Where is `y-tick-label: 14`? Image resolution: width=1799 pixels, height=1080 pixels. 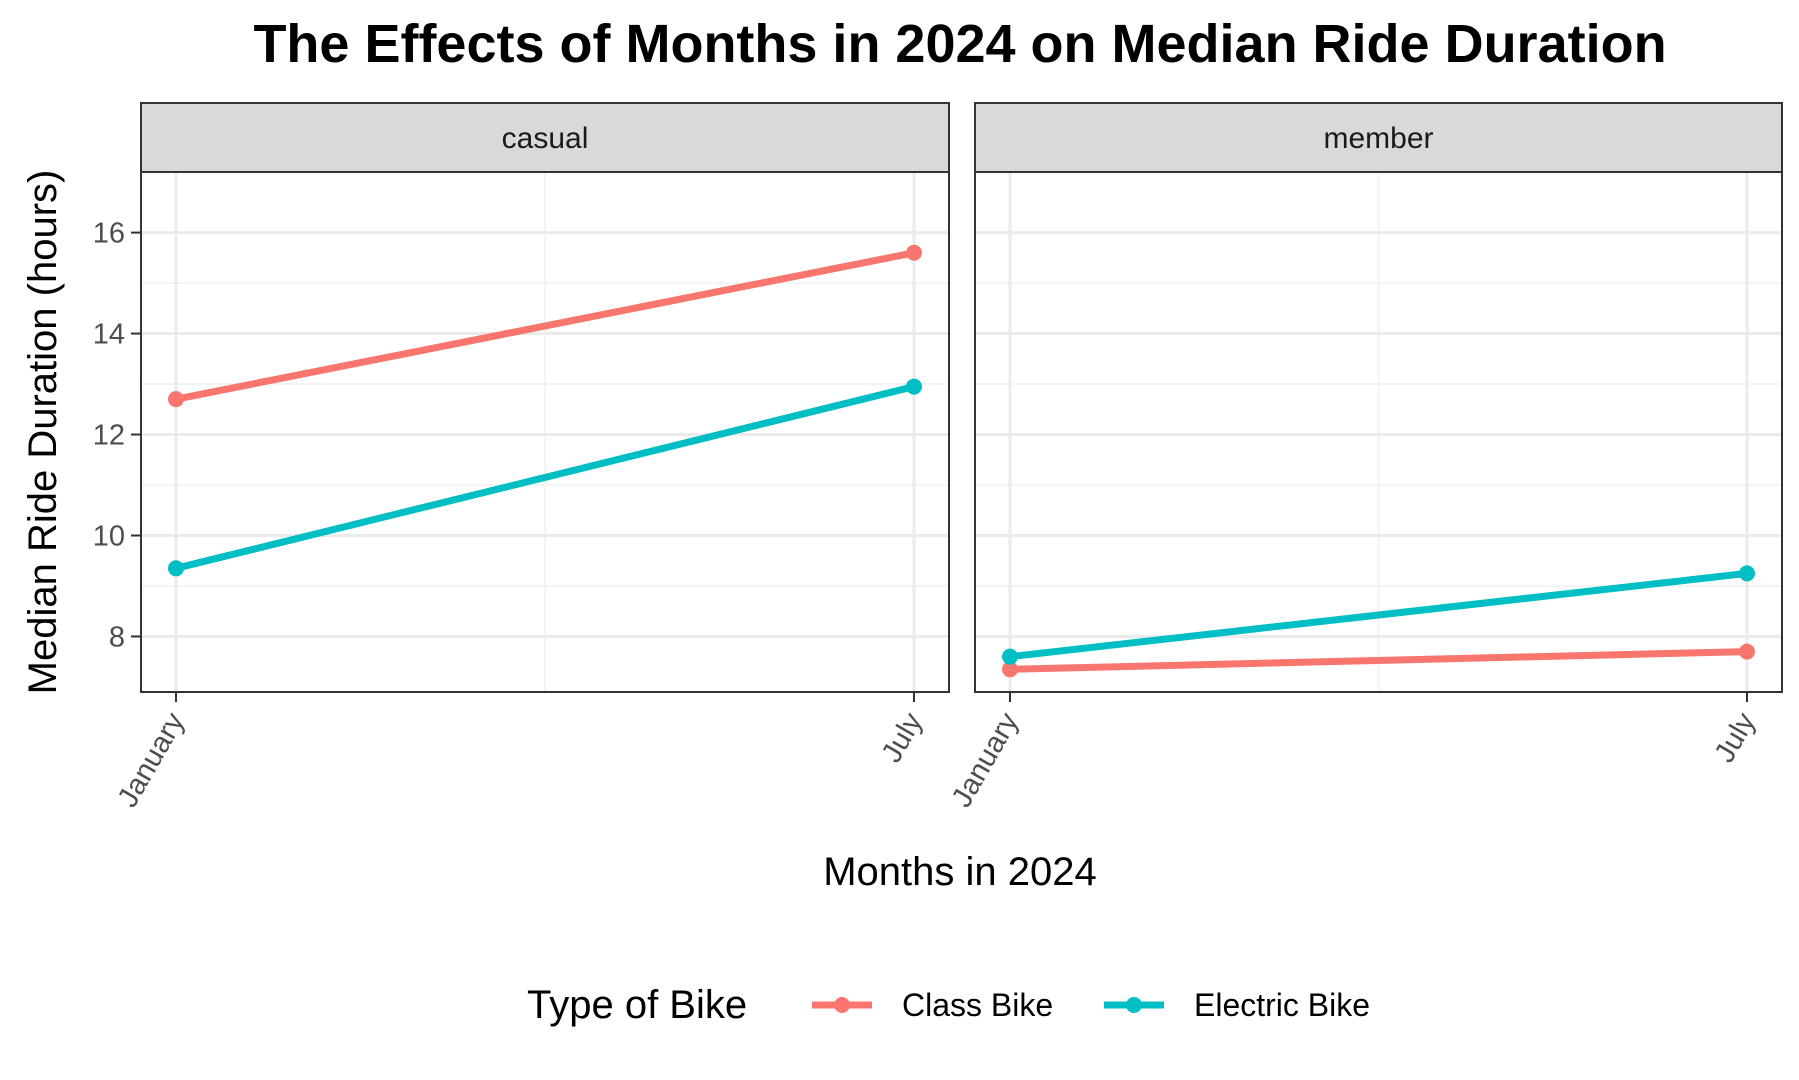 y-tick-label: 14 is located at coordinates (109, 335).